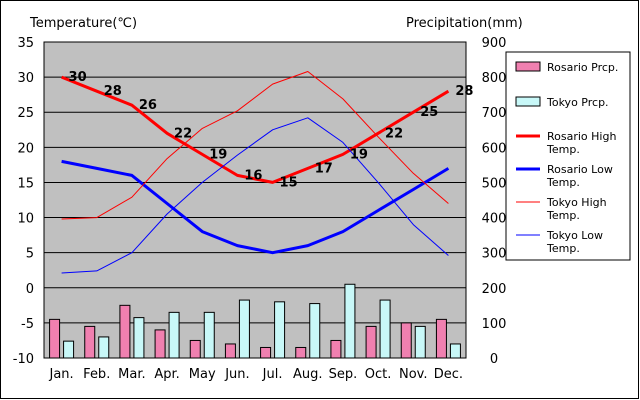 This screenshot has height=400, width=640. I want to click on right-tick-label: 100, so click(494, 324).